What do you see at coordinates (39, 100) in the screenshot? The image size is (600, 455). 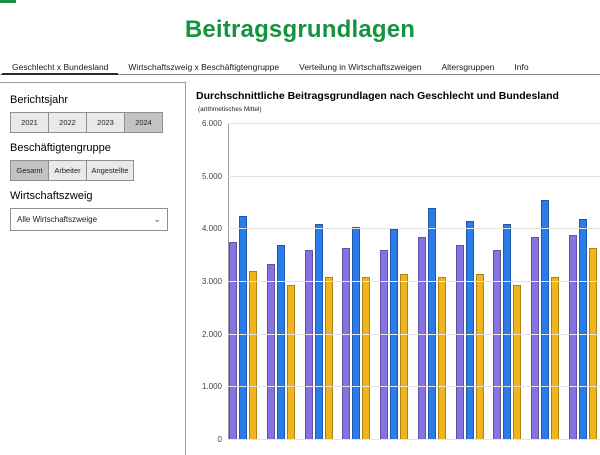 I see `berichtsjahr-label: Berichtsjahr` at bounding box center [39, 100].